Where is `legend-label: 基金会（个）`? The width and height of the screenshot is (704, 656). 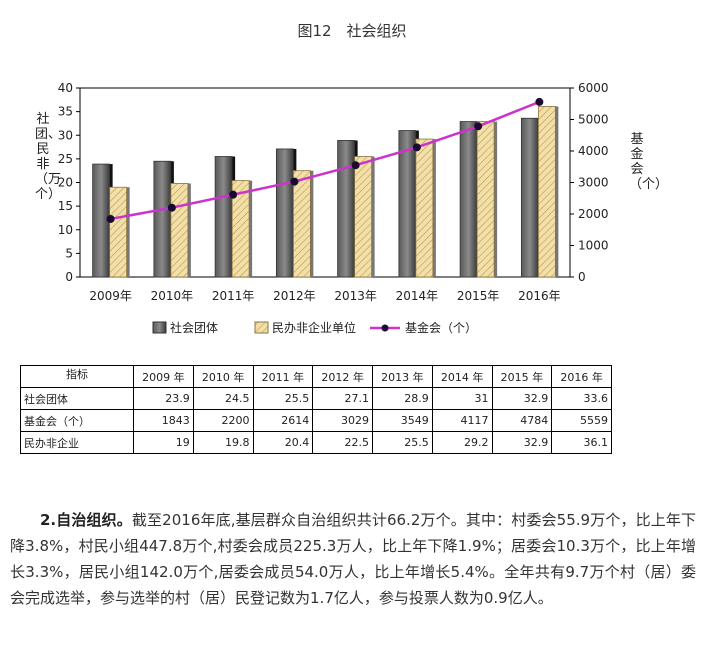
legend-label: 基金会（个） is located at coordinates (441, 327).